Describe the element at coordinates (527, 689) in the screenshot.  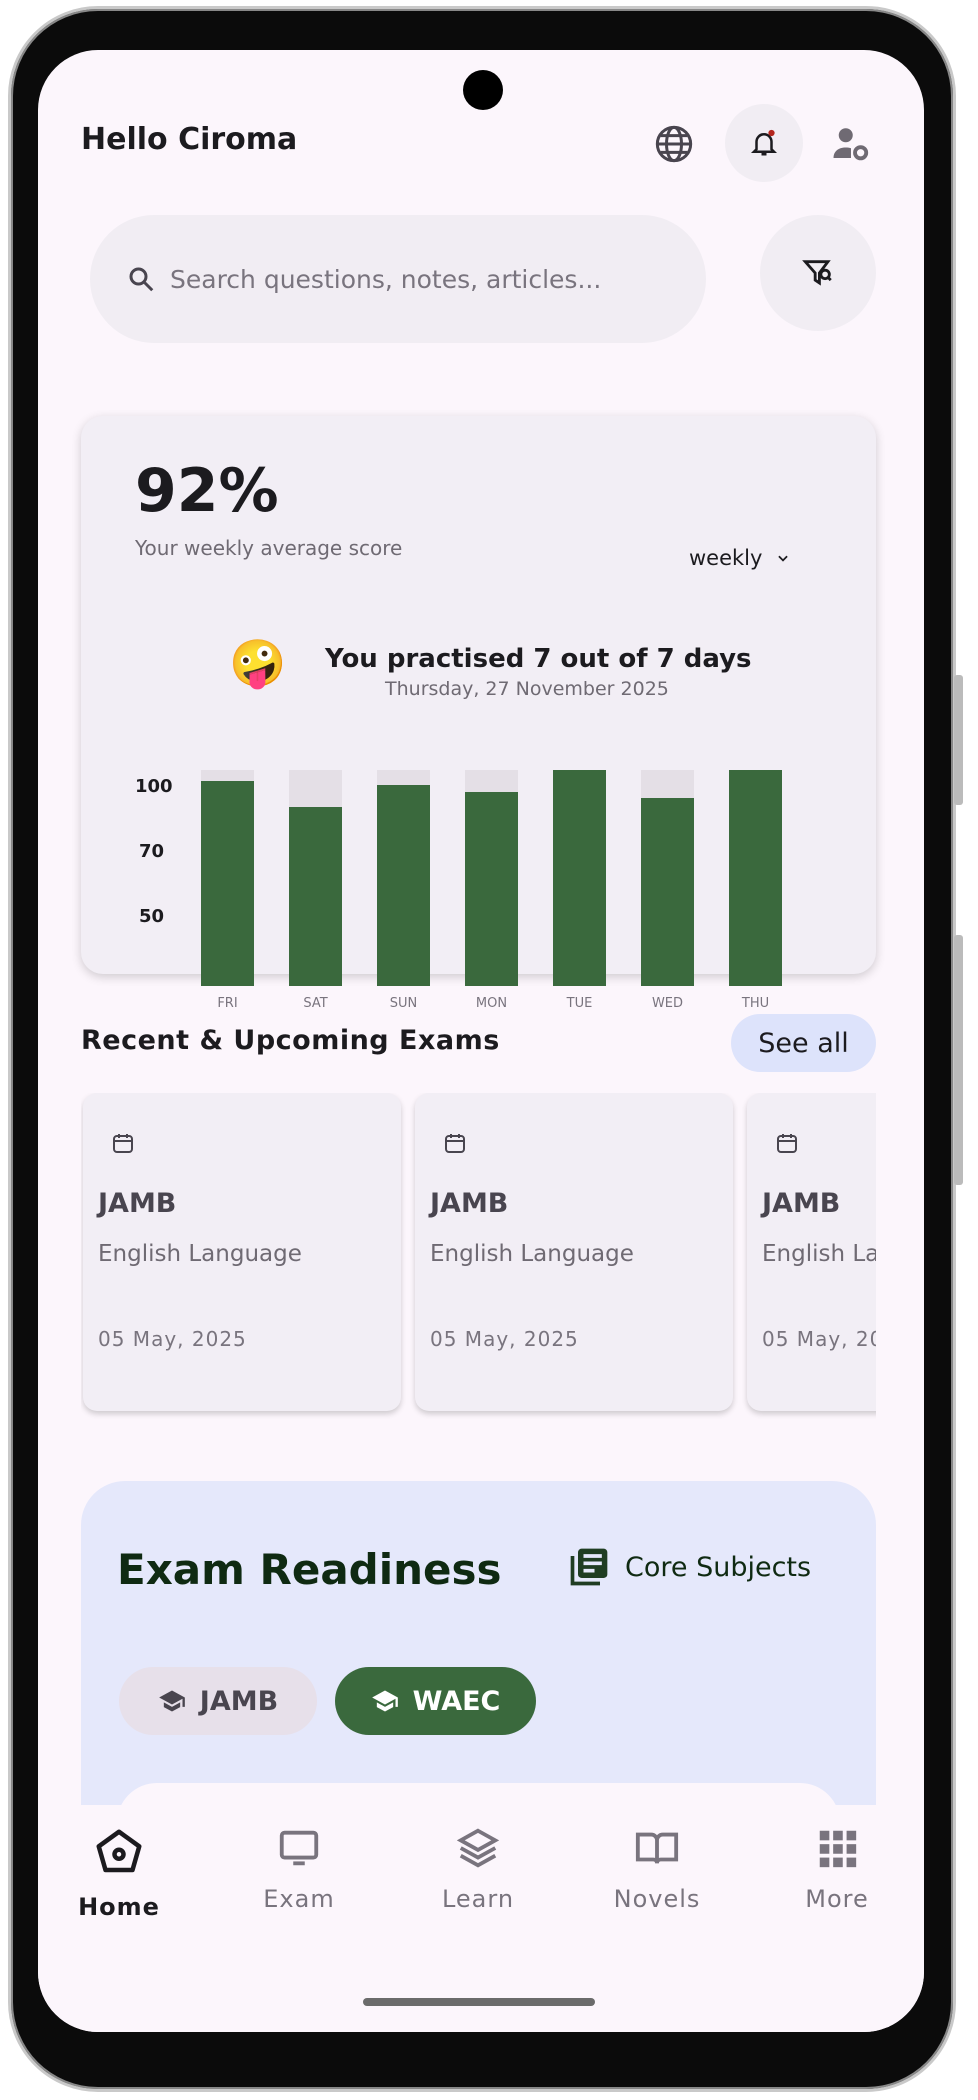
I see `current-date: Thursday, 27 November 2025` at that location.